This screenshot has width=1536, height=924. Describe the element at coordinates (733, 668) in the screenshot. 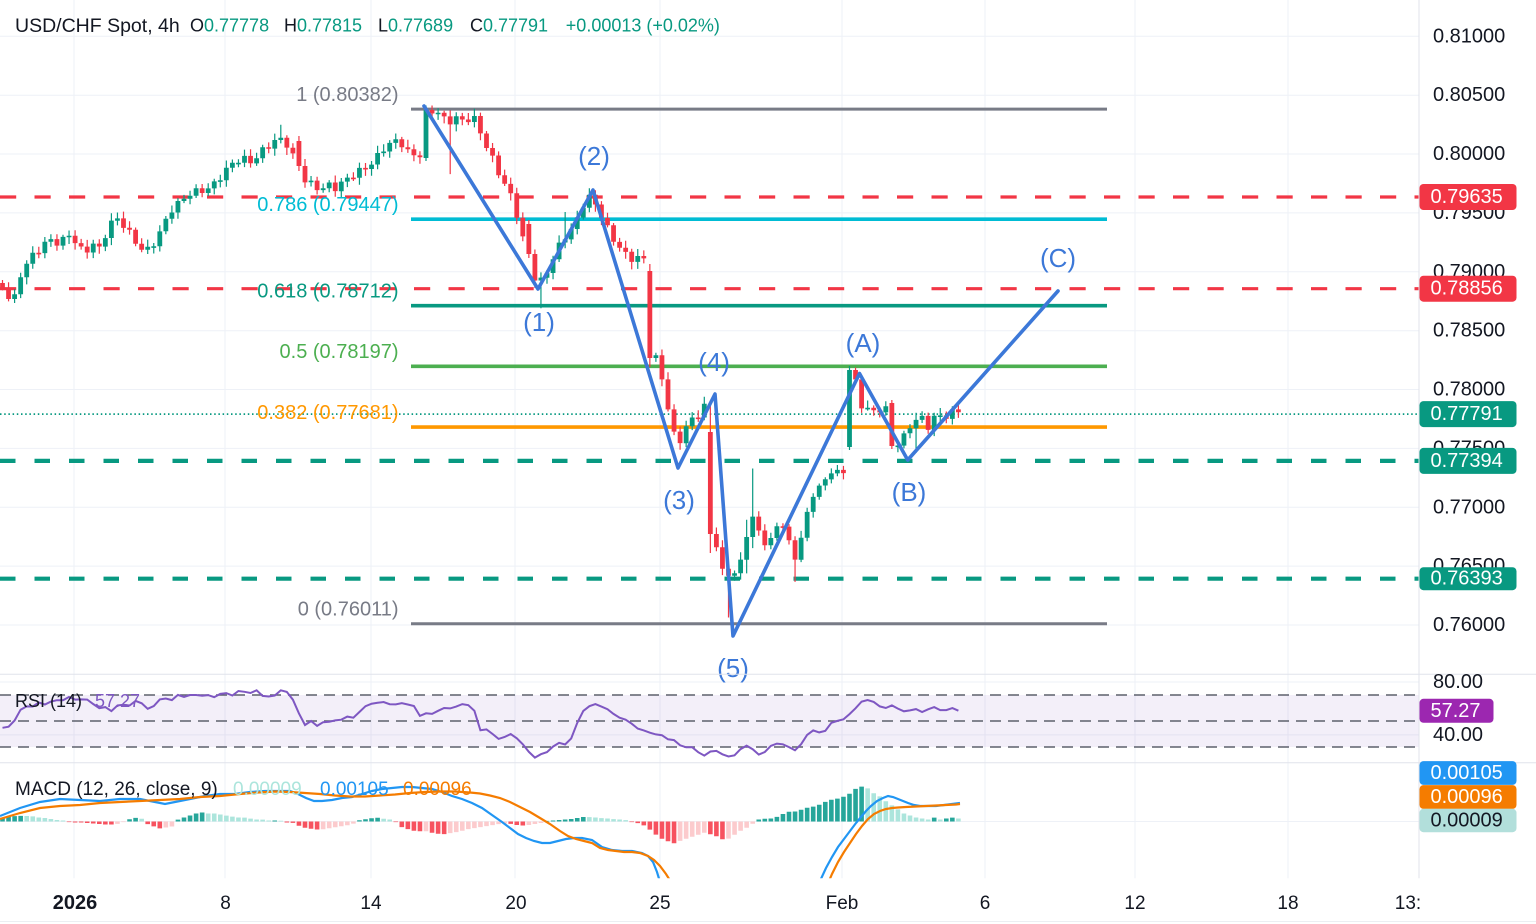

I see `svg-text: (5)` at that location.